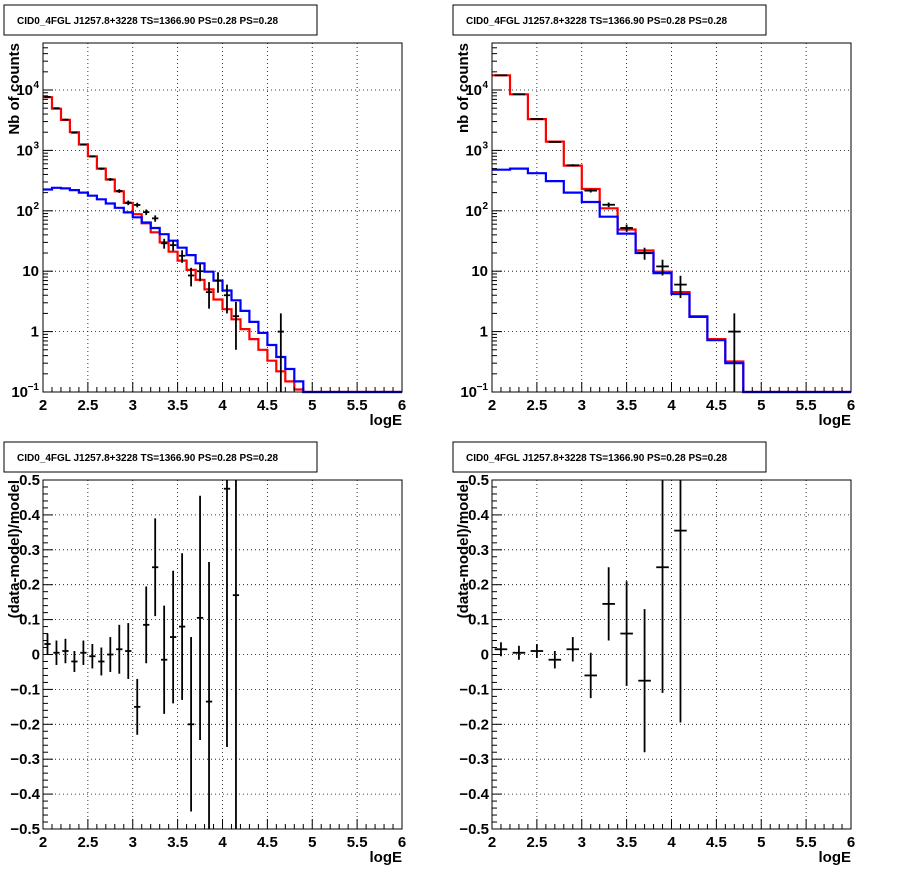  Describe the element at coordinates (14, 89) in the screenshot. I see `y-axis-title: Nb of counts` at that location.